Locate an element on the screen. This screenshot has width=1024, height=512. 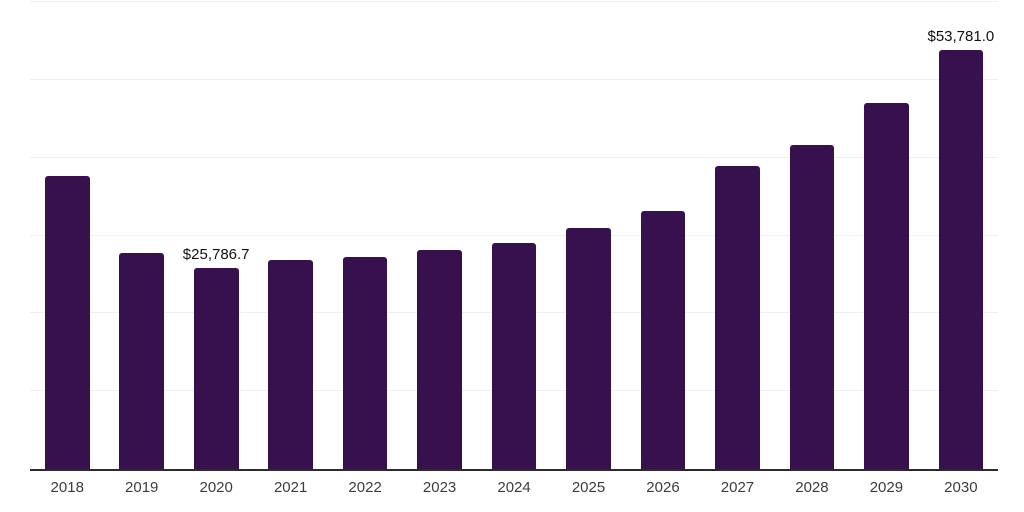
bar-2018 is located at coordinates (67, 322).